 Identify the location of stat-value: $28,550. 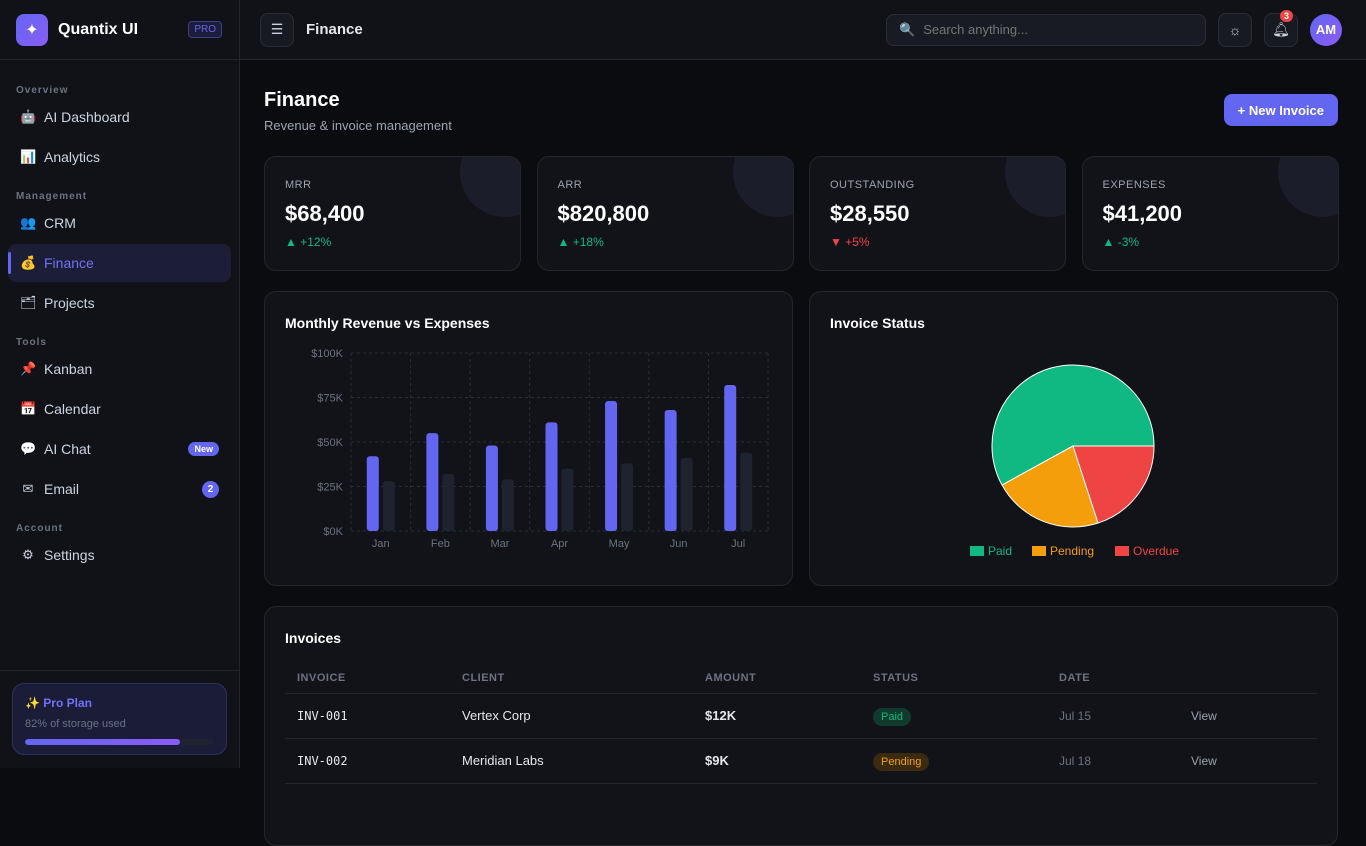
(870, 213).